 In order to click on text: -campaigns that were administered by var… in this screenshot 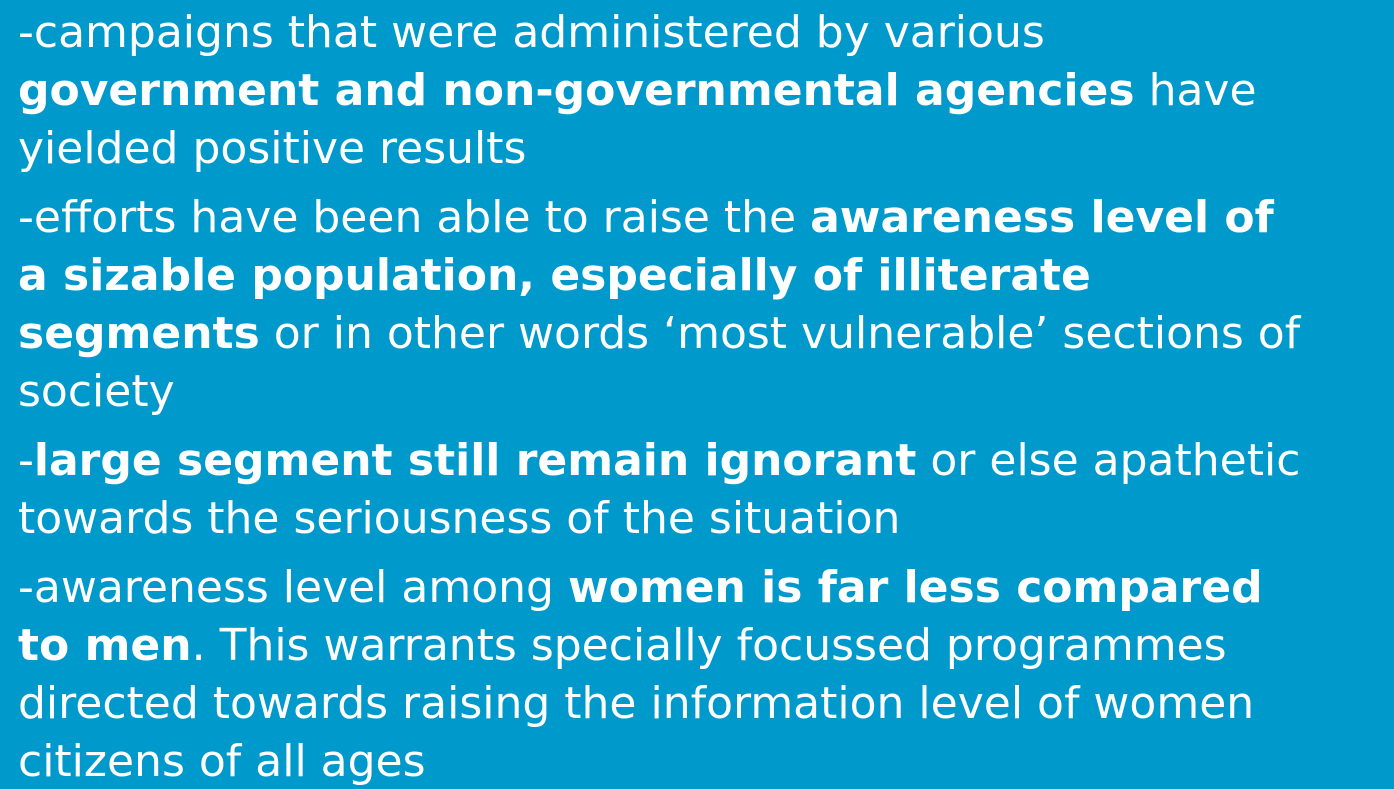, I will do `click(531, 32)`.